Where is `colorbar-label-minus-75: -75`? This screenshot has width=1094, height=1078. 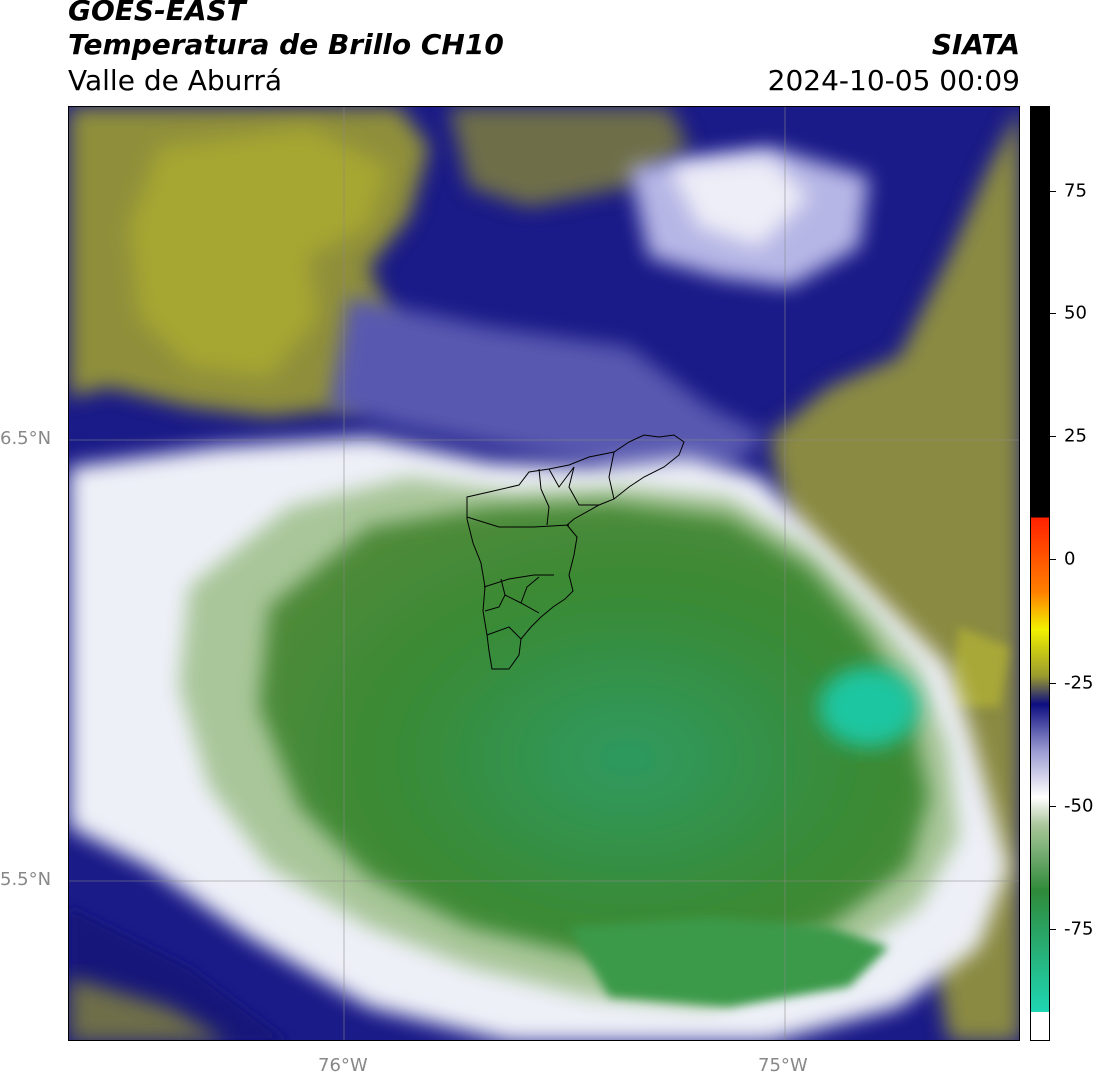 colorbar-label-minus-75: -75 is located at coordinates (1079, 929).